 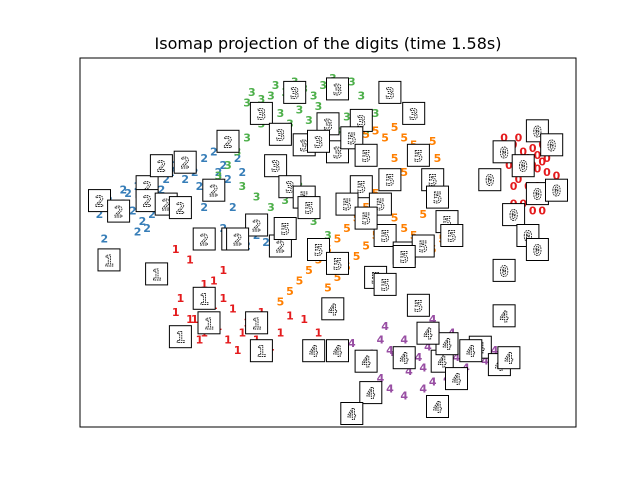 What do you see at coordinates (156, 275) in the screenshot?
I see `svg-text: 1` at bounding box center [156, 275].